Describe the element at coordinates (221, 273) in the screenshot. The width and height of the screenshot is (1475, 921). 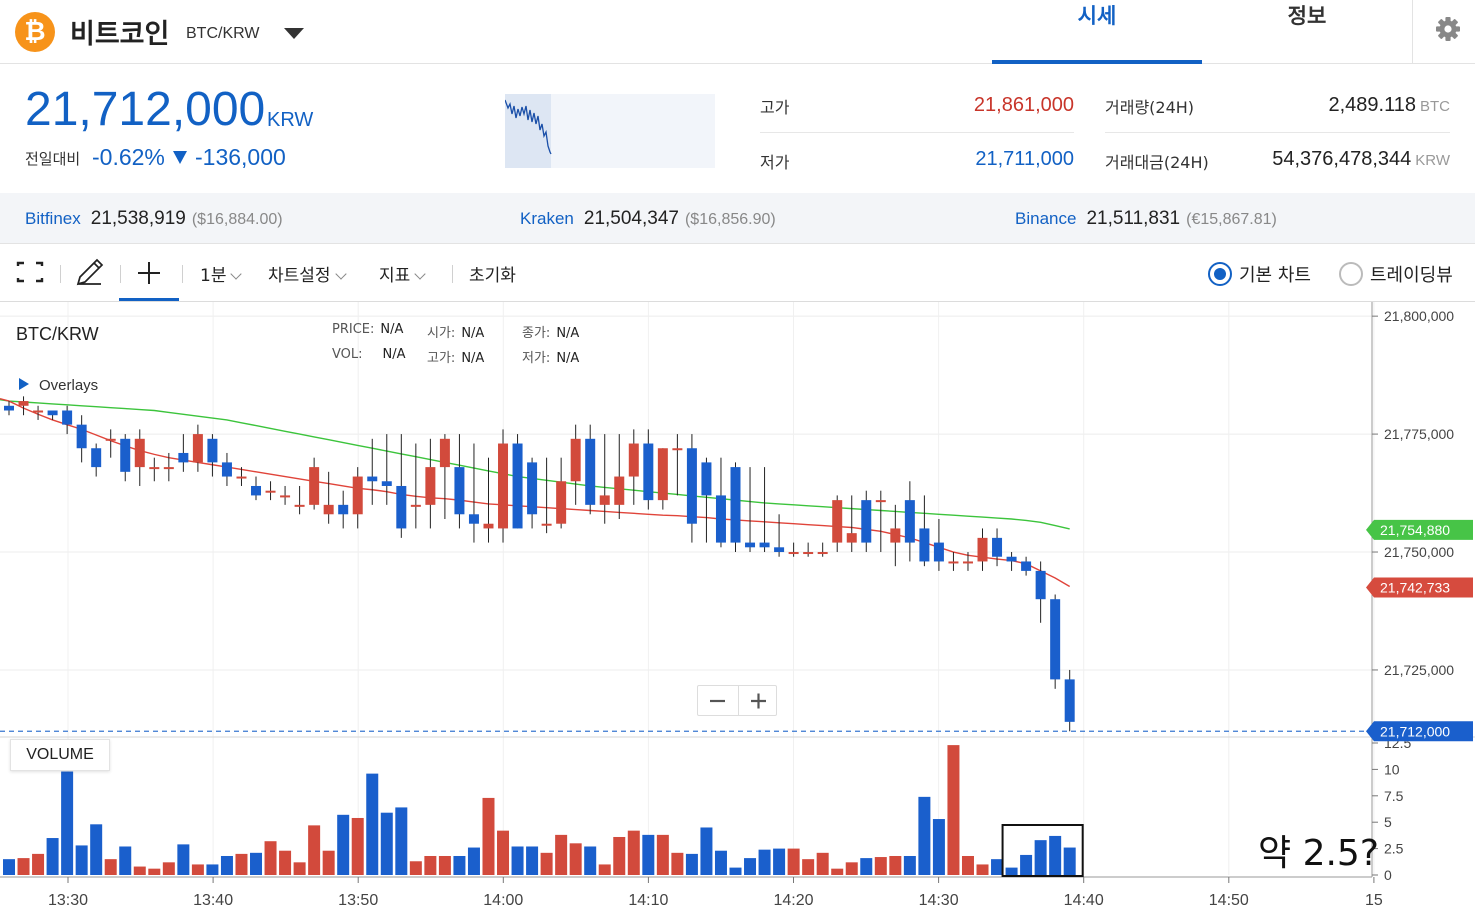
I see `interval-select: 1분` at that location.